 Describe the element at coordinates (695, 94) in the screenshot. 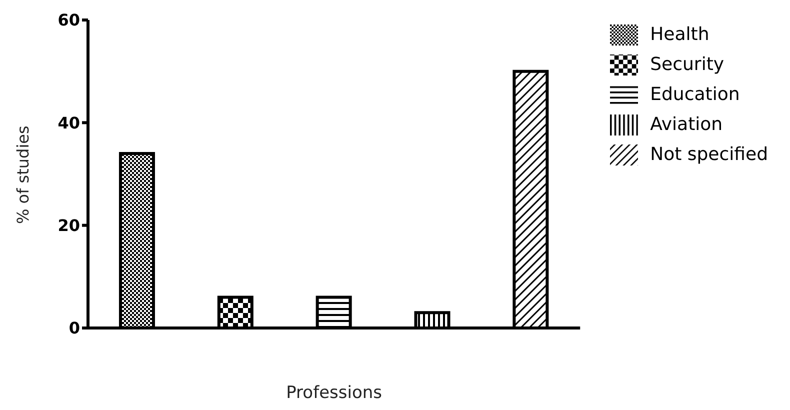

I see `legend-label: Education` at that location.